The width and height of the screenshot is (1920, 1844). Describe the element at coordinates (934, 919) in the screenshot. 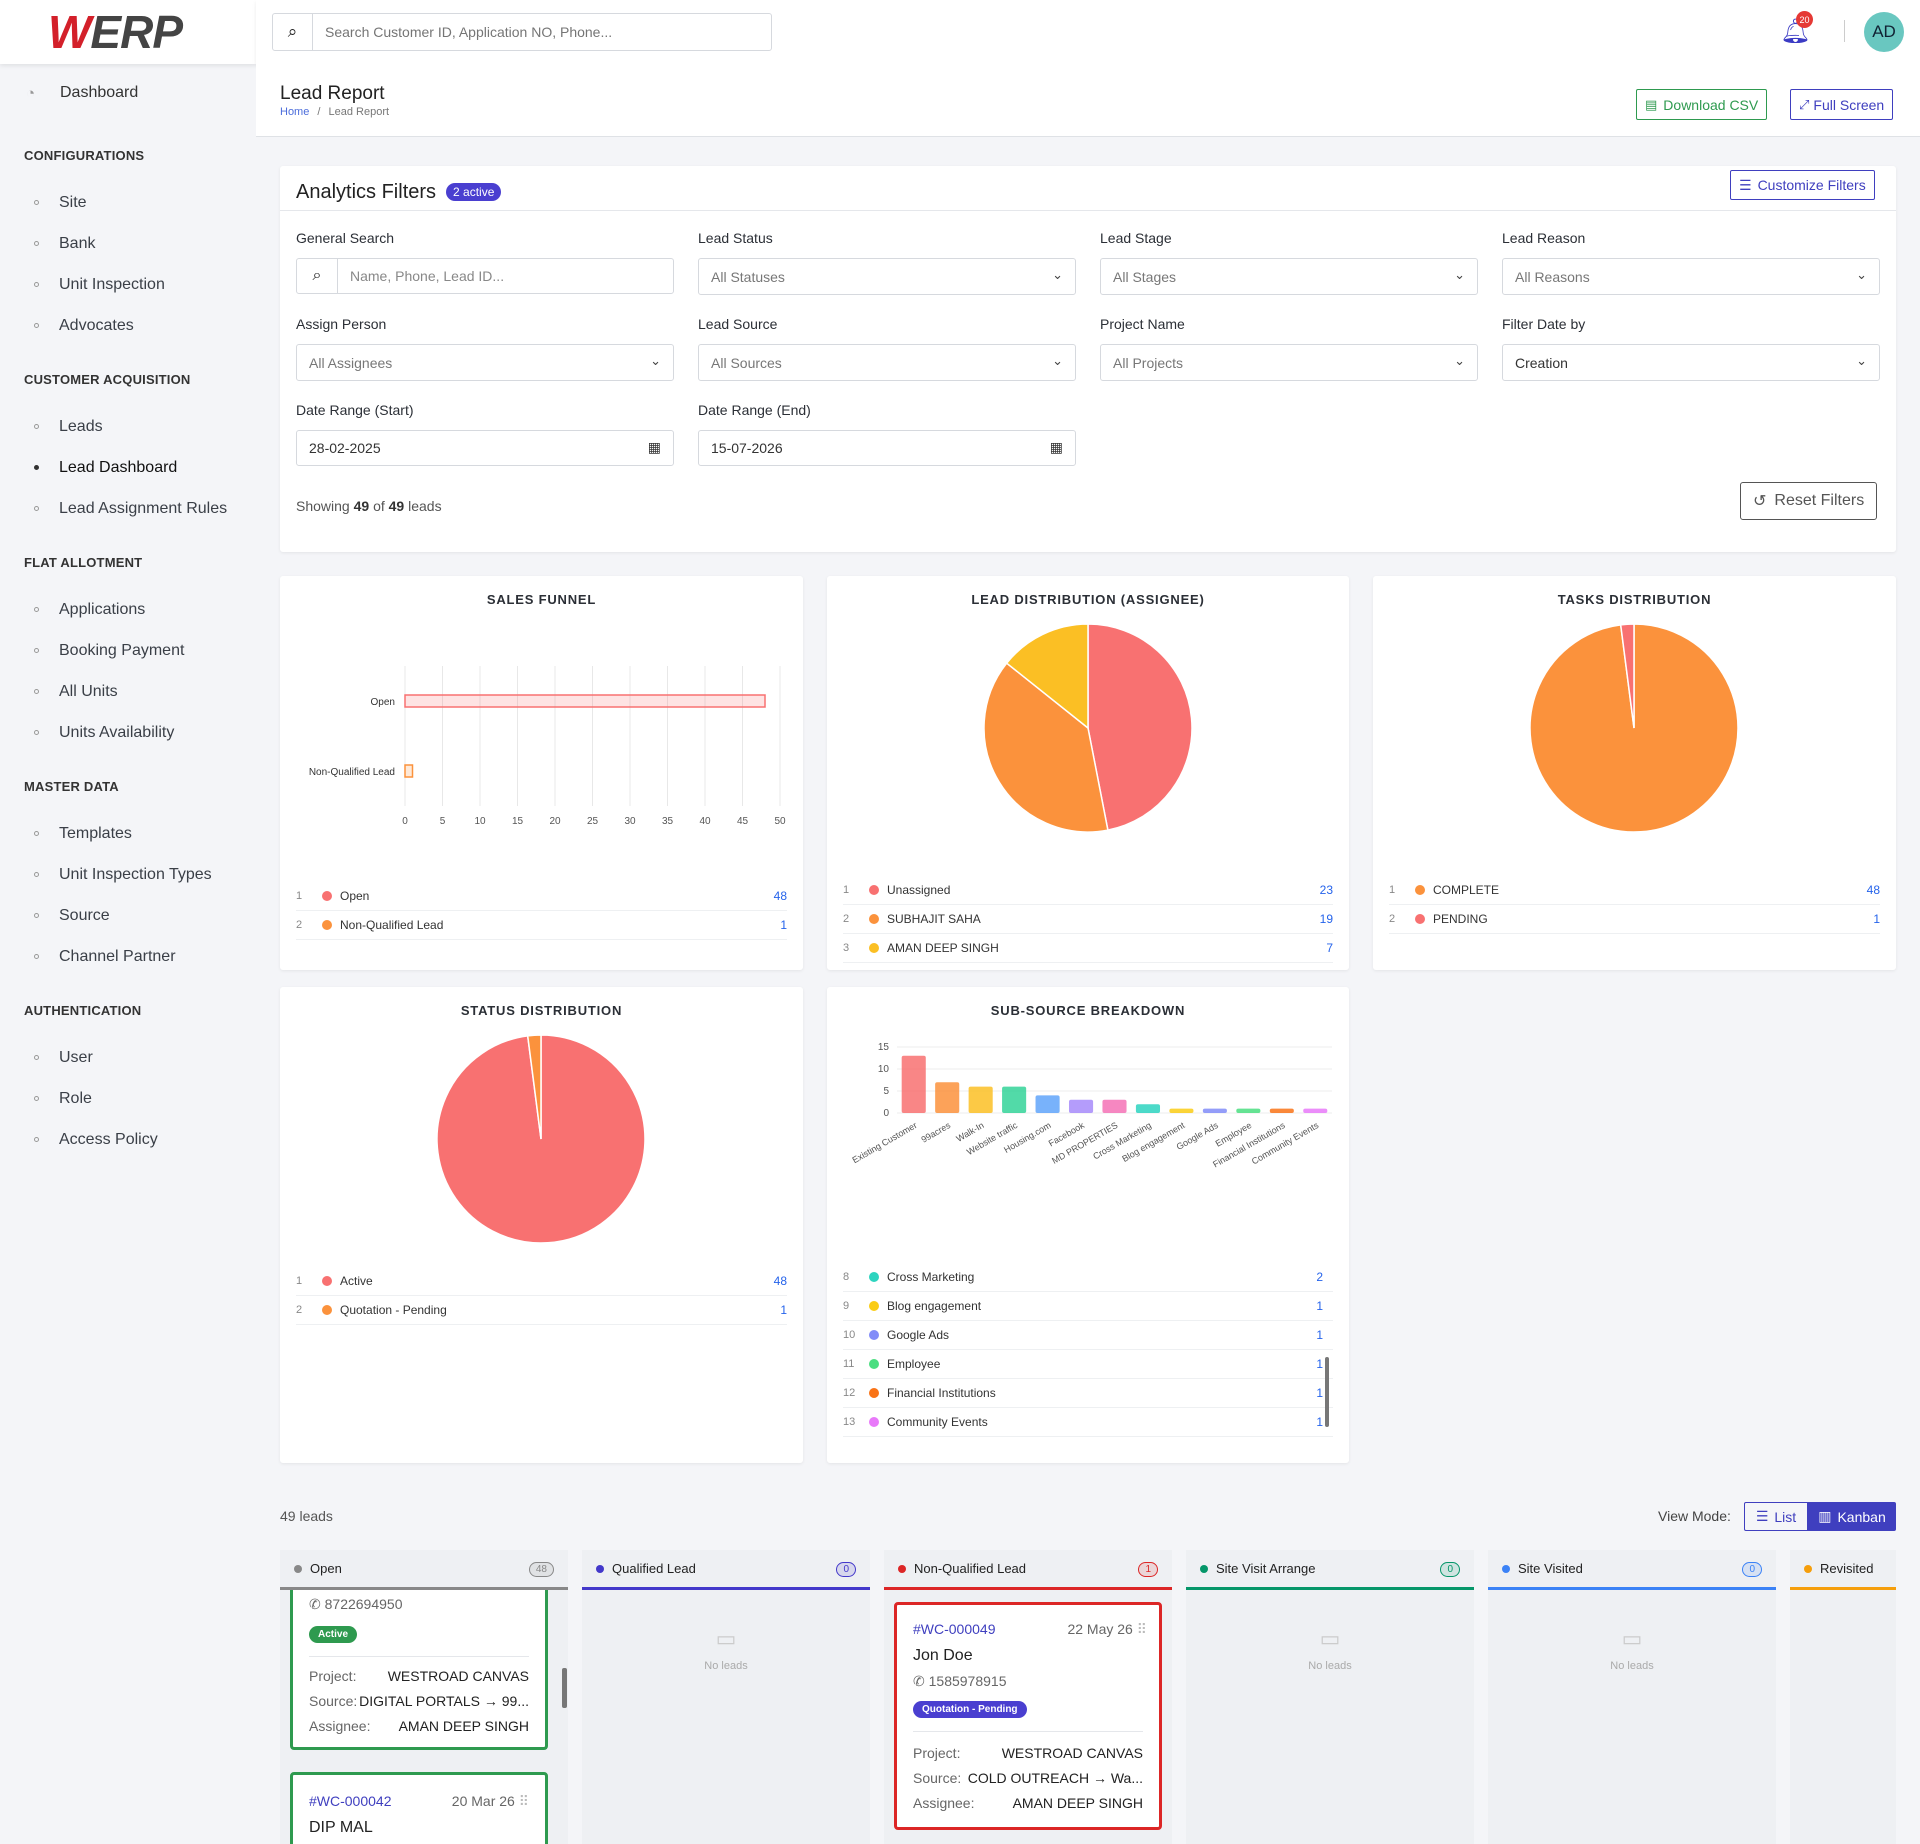

I see `legend-label: SUBHAJIT SAHA` at that location.